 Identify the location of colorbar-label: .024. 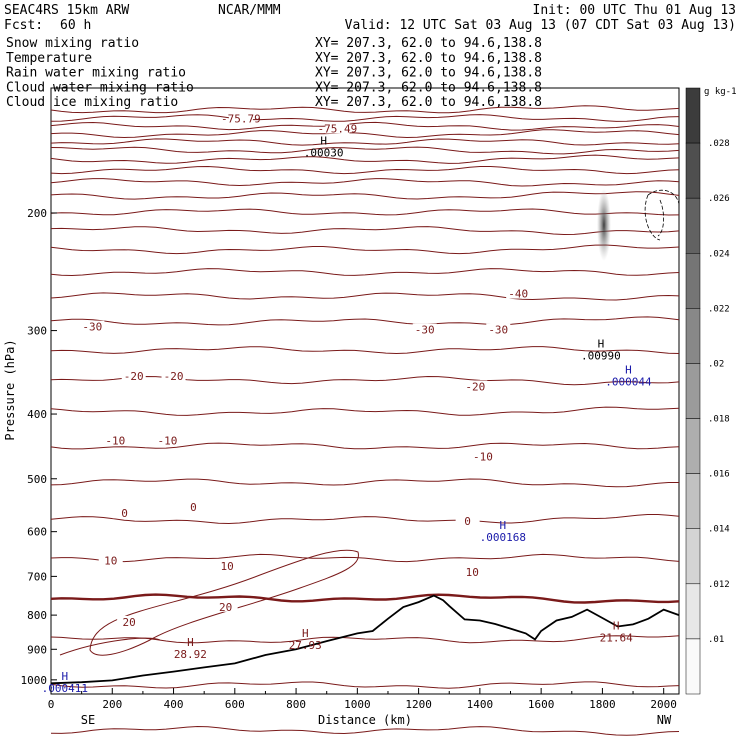
(719, 254).